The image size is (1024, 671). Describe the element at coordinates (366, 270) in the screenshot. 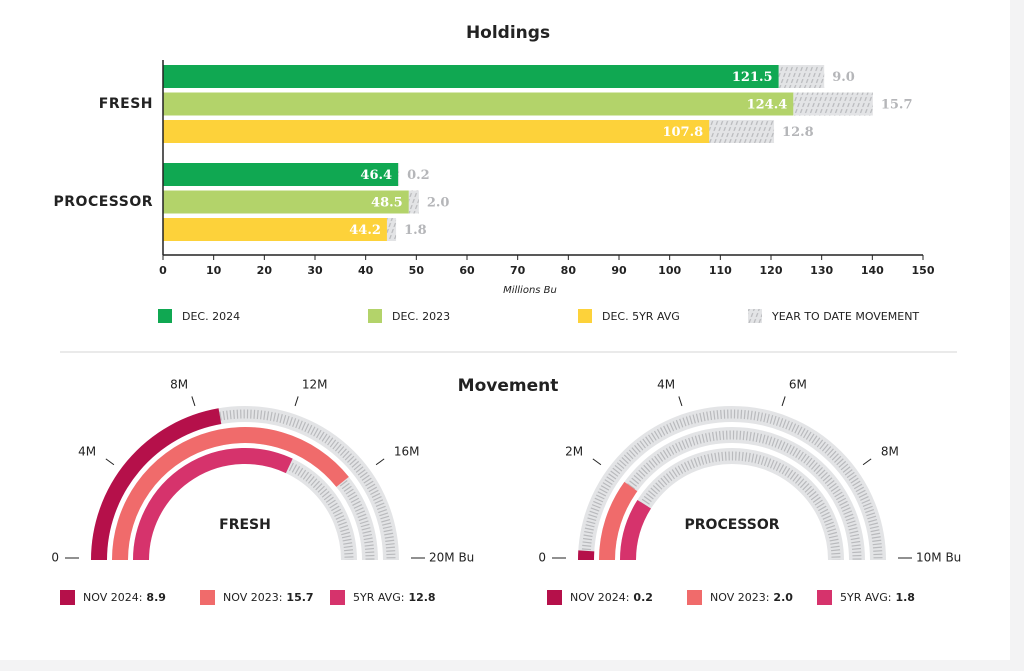

I see `x-tick-label: 40` at that location.